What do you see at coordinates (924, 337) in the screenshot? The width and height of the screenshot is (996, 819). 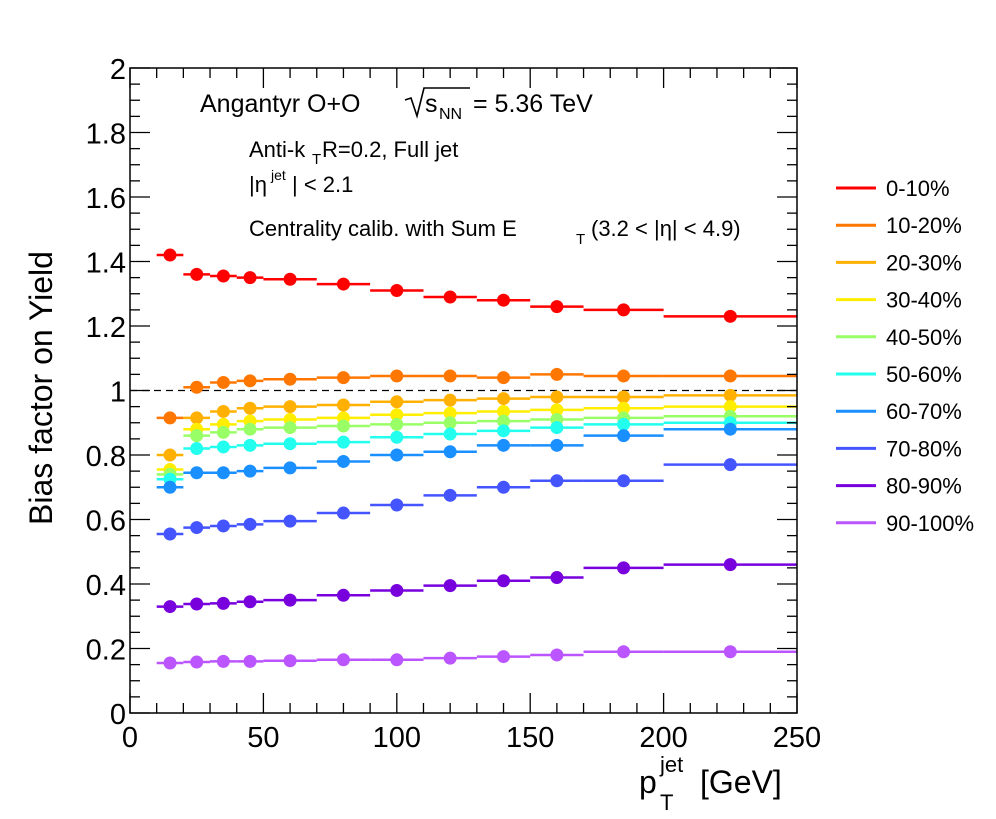 I see `legend-label: 40-50%` at bounding box center [924, 337].